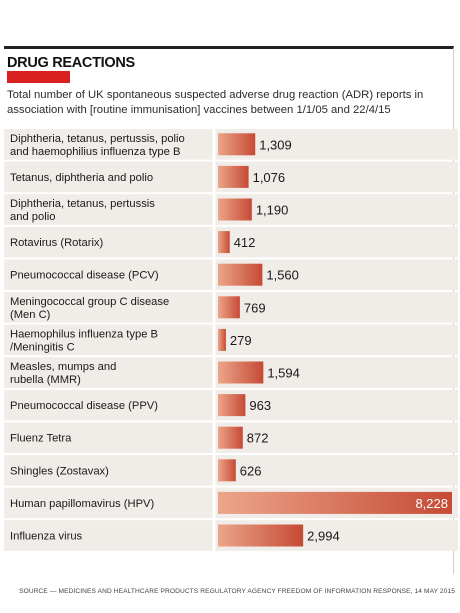 This screenshot has width=460, height=613. What do you see at coordinates (282, 275) in the screenshot?
I see `value-label: 1,560` at bounding box center [282, 275].